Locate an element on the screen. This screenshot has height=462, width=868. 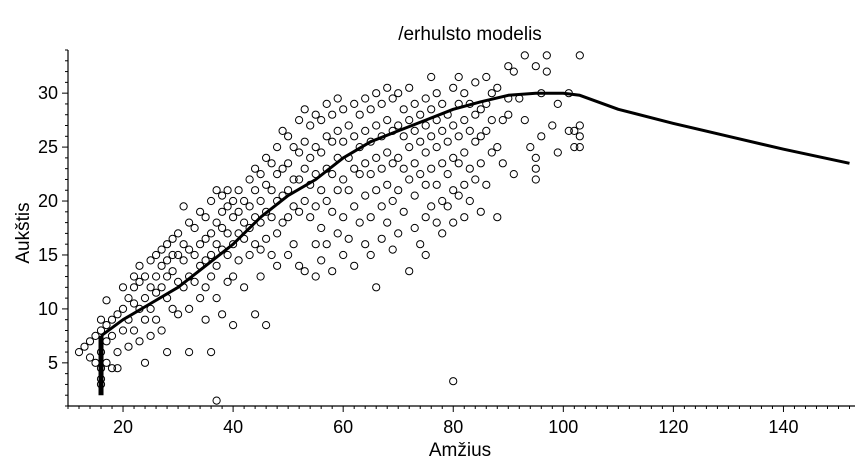
x-tick-label: 80 is located at coordinates (453, 427).